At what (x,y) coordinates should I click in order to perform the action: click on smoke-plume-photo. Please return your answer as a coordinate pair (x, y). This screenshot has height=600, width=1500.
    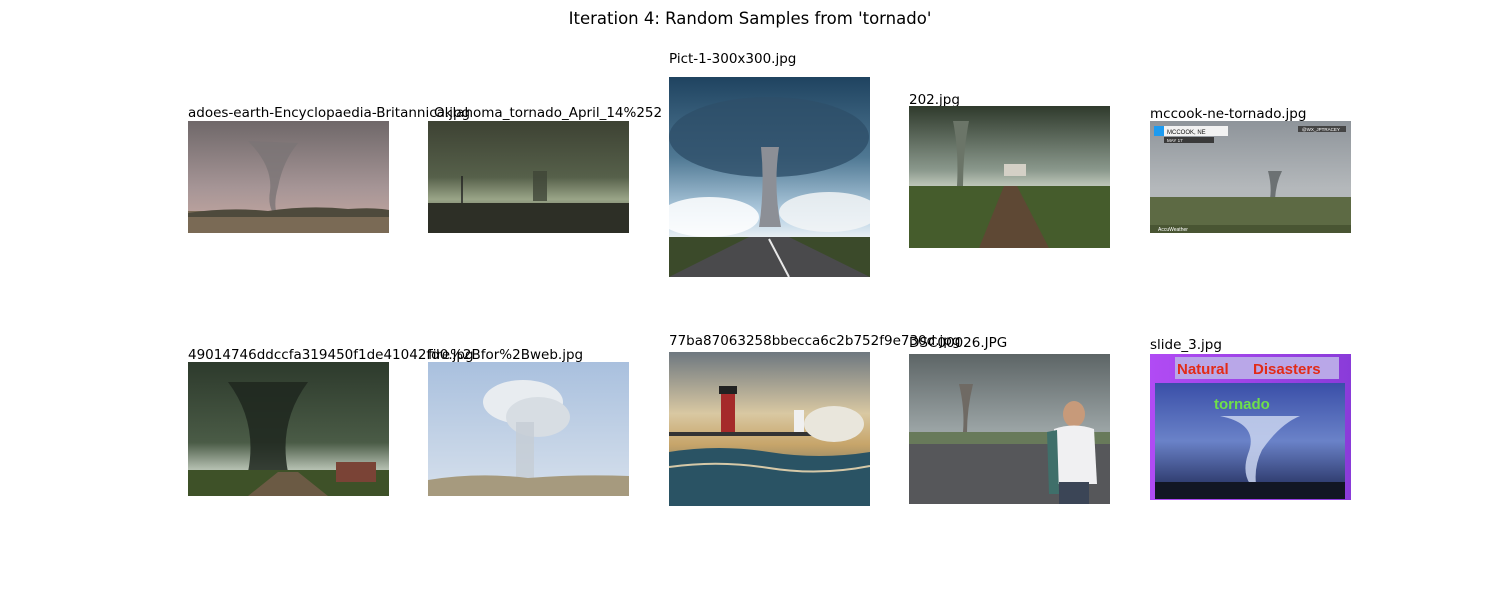
    Looking at the image, I should click on (528, 429).